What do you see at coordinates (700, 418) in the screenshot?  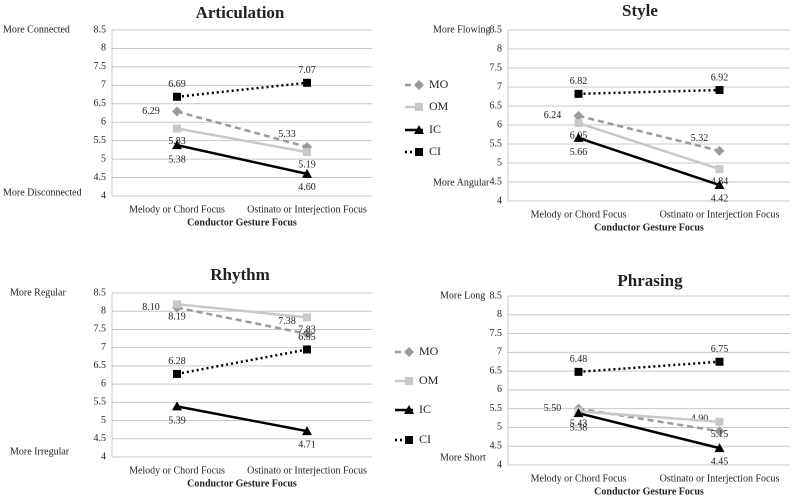 I see `data-label: 4.90` at bounding box center [700, 418].